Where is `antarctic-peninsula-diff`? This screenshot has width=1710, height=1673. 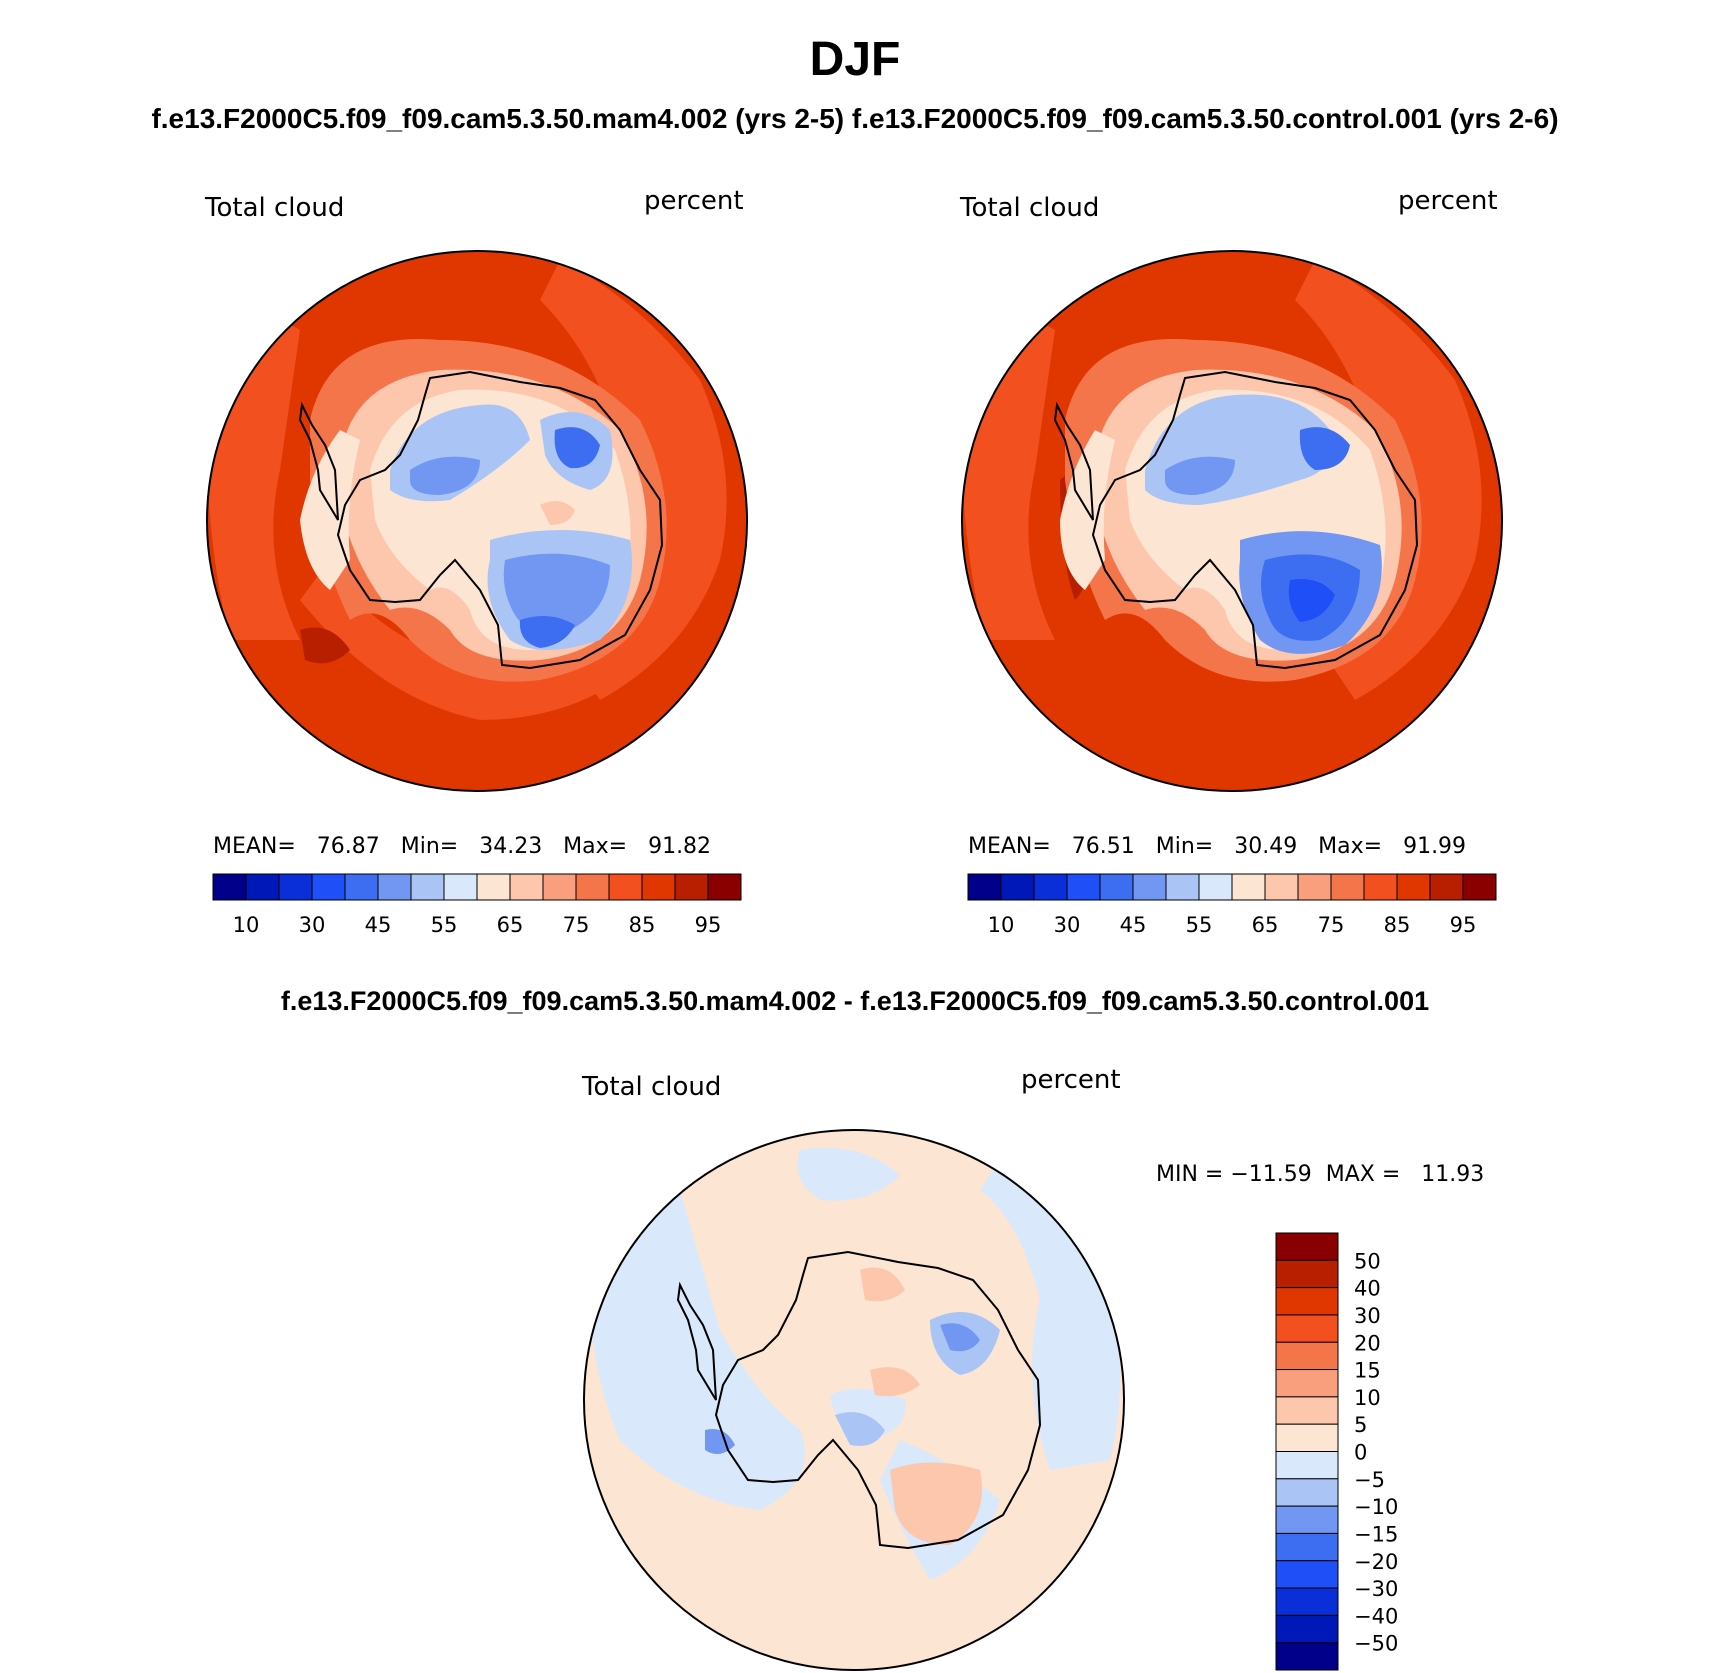
antarctic-peninsula-diff is located at coordinates (696, 1341).